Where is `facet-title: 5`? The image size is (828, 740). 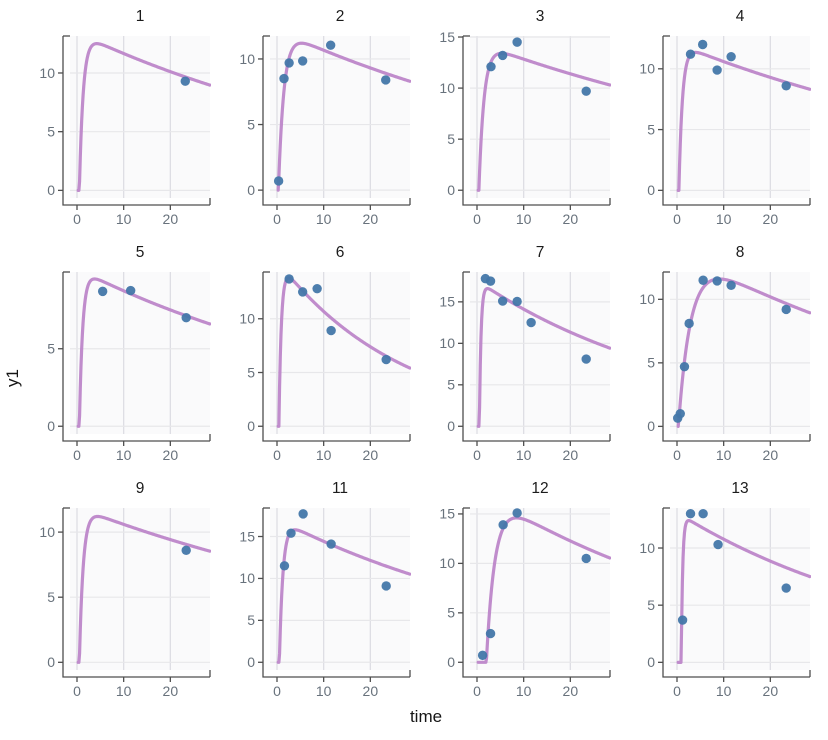 facet-title: 5 is located at coordinates (140, 252).